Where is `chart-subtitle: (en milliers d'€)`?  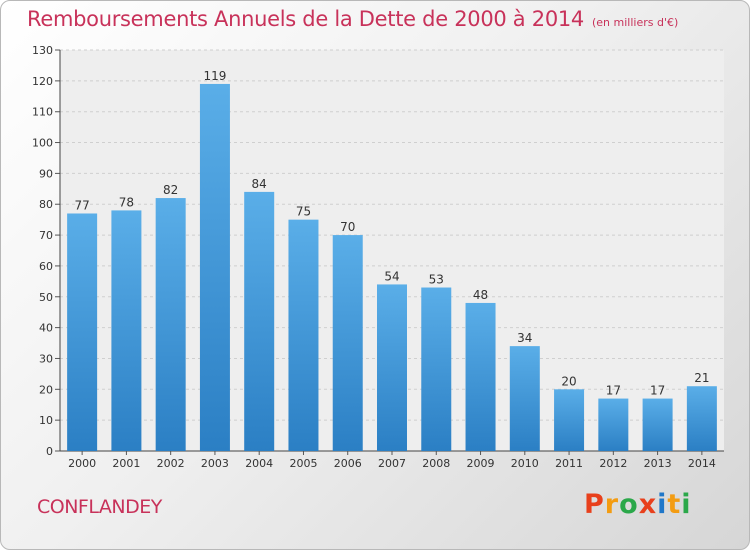 chart-subtitle: (en milliers d'€) is located at coordinates (635, 22).